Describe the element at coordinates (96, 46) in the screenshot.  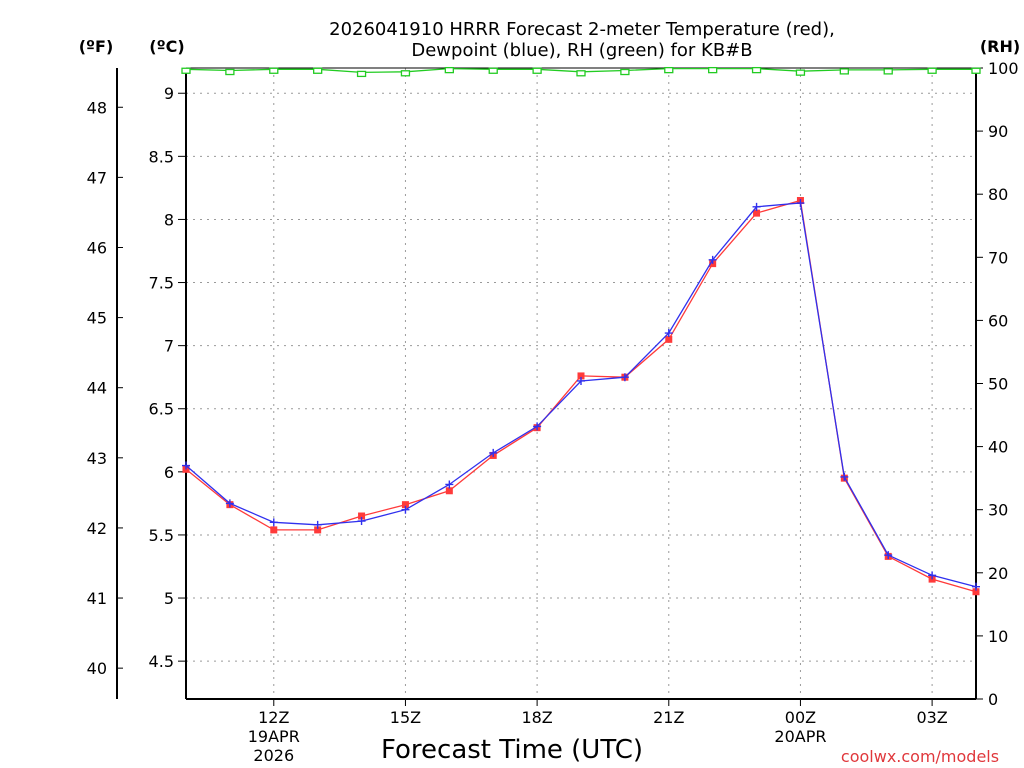
I see `fahrenheit-unit-label: (ºF)` at that location.